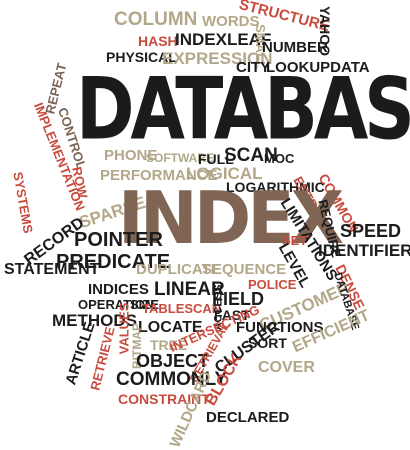  Describe the element at coordinates (189, 289) in the screenshot. I see `word-linear: LINEAR` at that location.